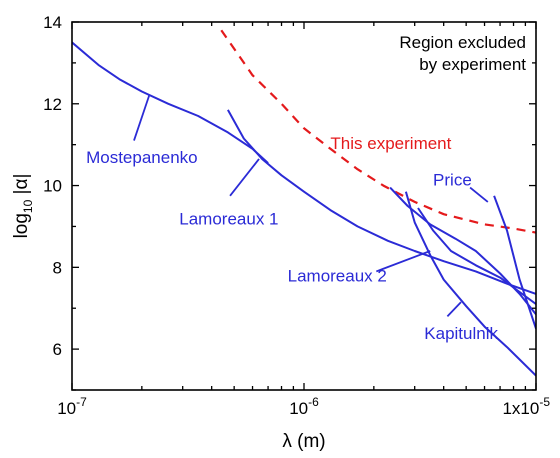  I want to click on y-tick-label: 14, so click(52, 22).